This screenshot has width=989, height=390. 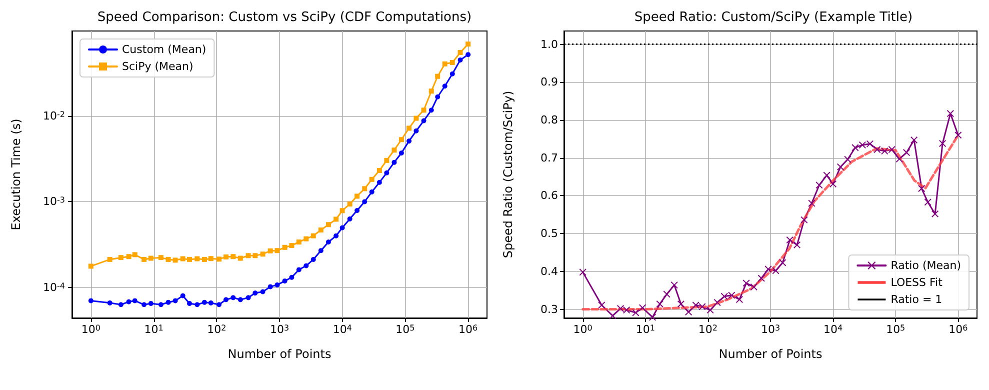 What do you see at coordinates (770, 354) in the screenshot?
I see `x-axis-title: Number of Points` at bounding box center [770, 354].